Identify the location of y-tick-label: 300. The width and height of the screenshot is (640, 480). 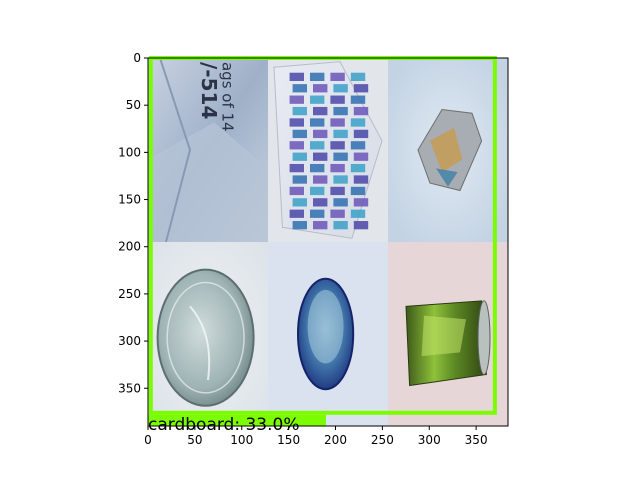
(129, 341).